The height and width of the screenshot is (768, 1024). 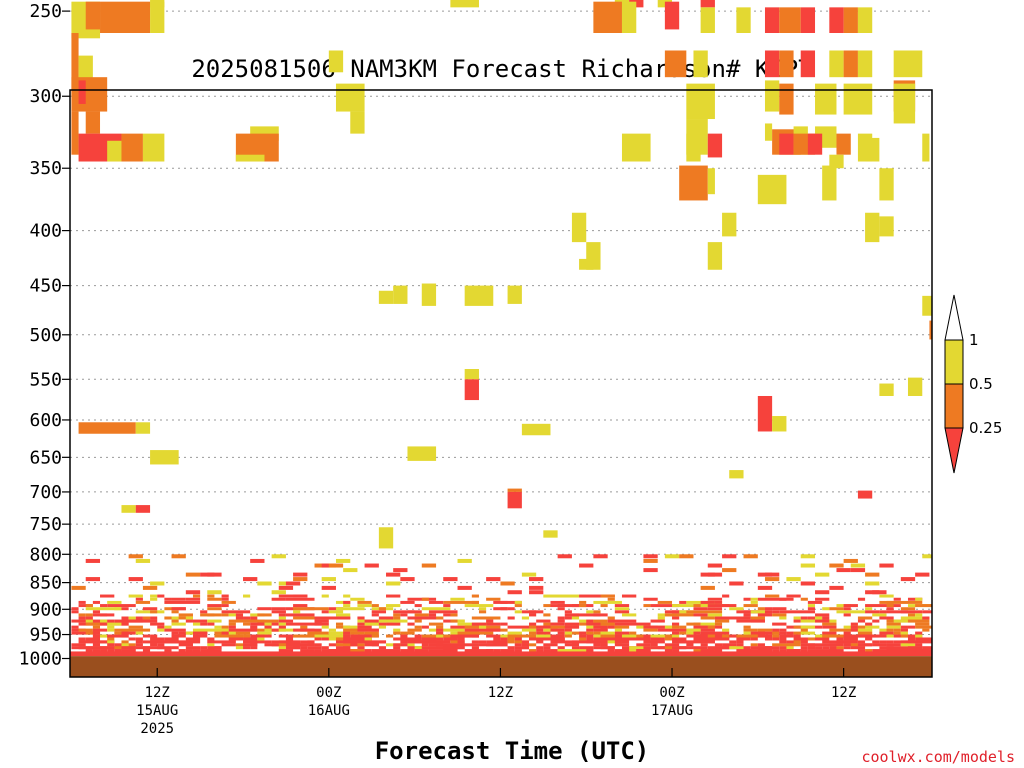 I want to click on credit-label: coolwx.com/models, so click(x=938, y=757).